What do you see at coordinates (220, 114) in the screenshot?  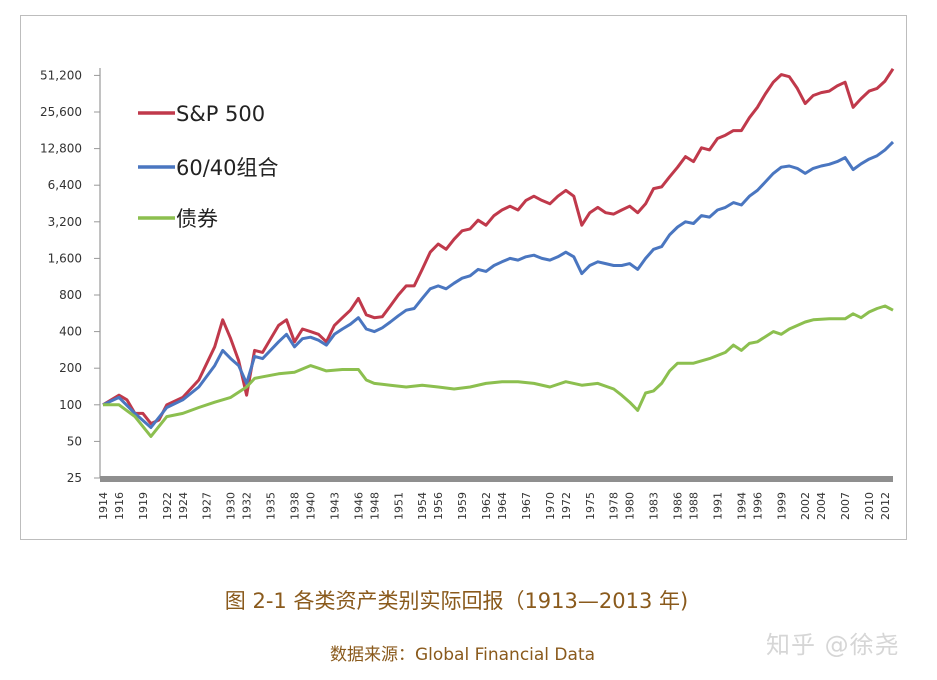 I see `legend-label-0: S&P 500` at bounding box center [220, 114].